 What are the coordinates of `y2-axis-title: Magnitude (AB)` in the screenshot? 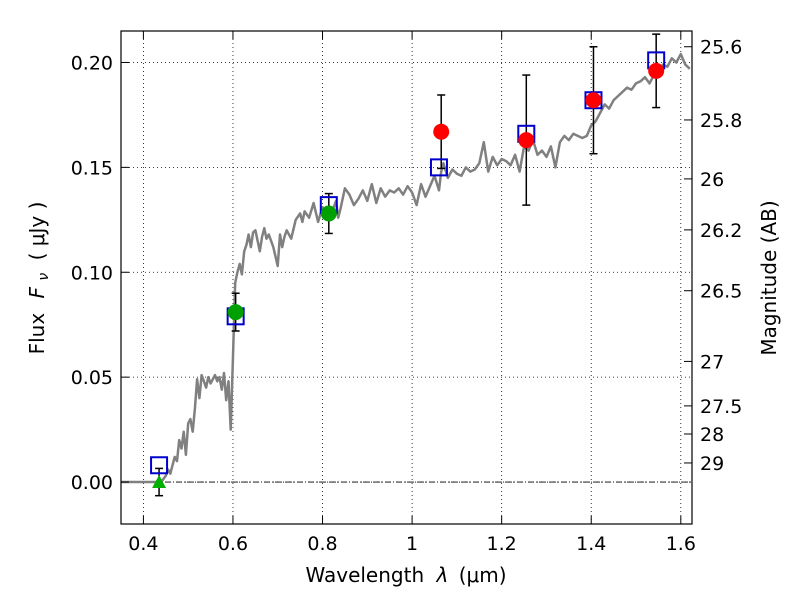 It's located at (769, 277).